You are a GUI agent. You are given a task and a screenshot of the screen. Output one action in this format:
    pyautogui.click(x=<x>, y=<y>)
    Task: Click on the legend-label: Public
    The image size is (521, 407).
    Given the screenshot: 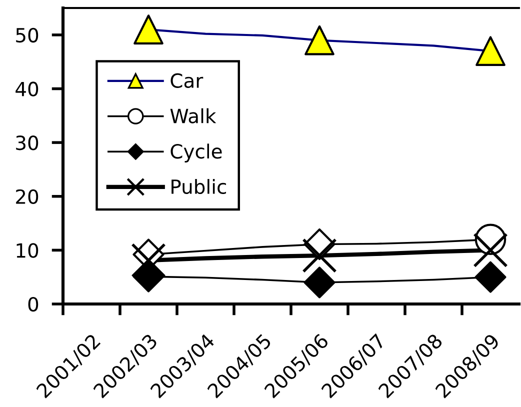 What is the action you would take?
    pyautogui.click(x=199, y=186)
    